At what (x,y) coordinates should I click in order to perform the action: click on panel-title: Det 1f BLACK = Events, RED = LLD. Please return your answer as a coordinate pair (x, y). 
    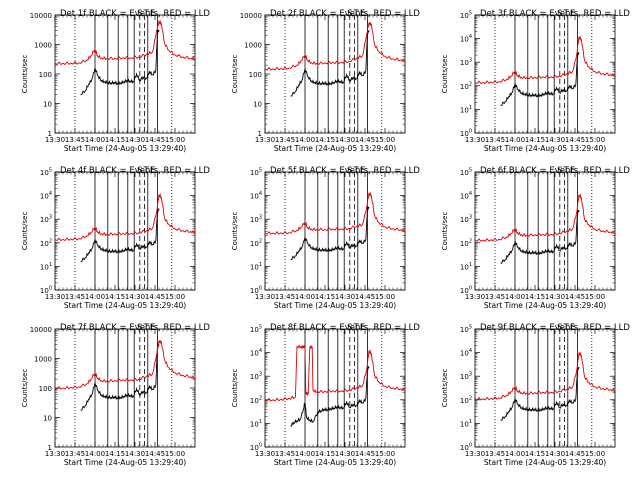
    Looking at the image, I should click on (135, 14).